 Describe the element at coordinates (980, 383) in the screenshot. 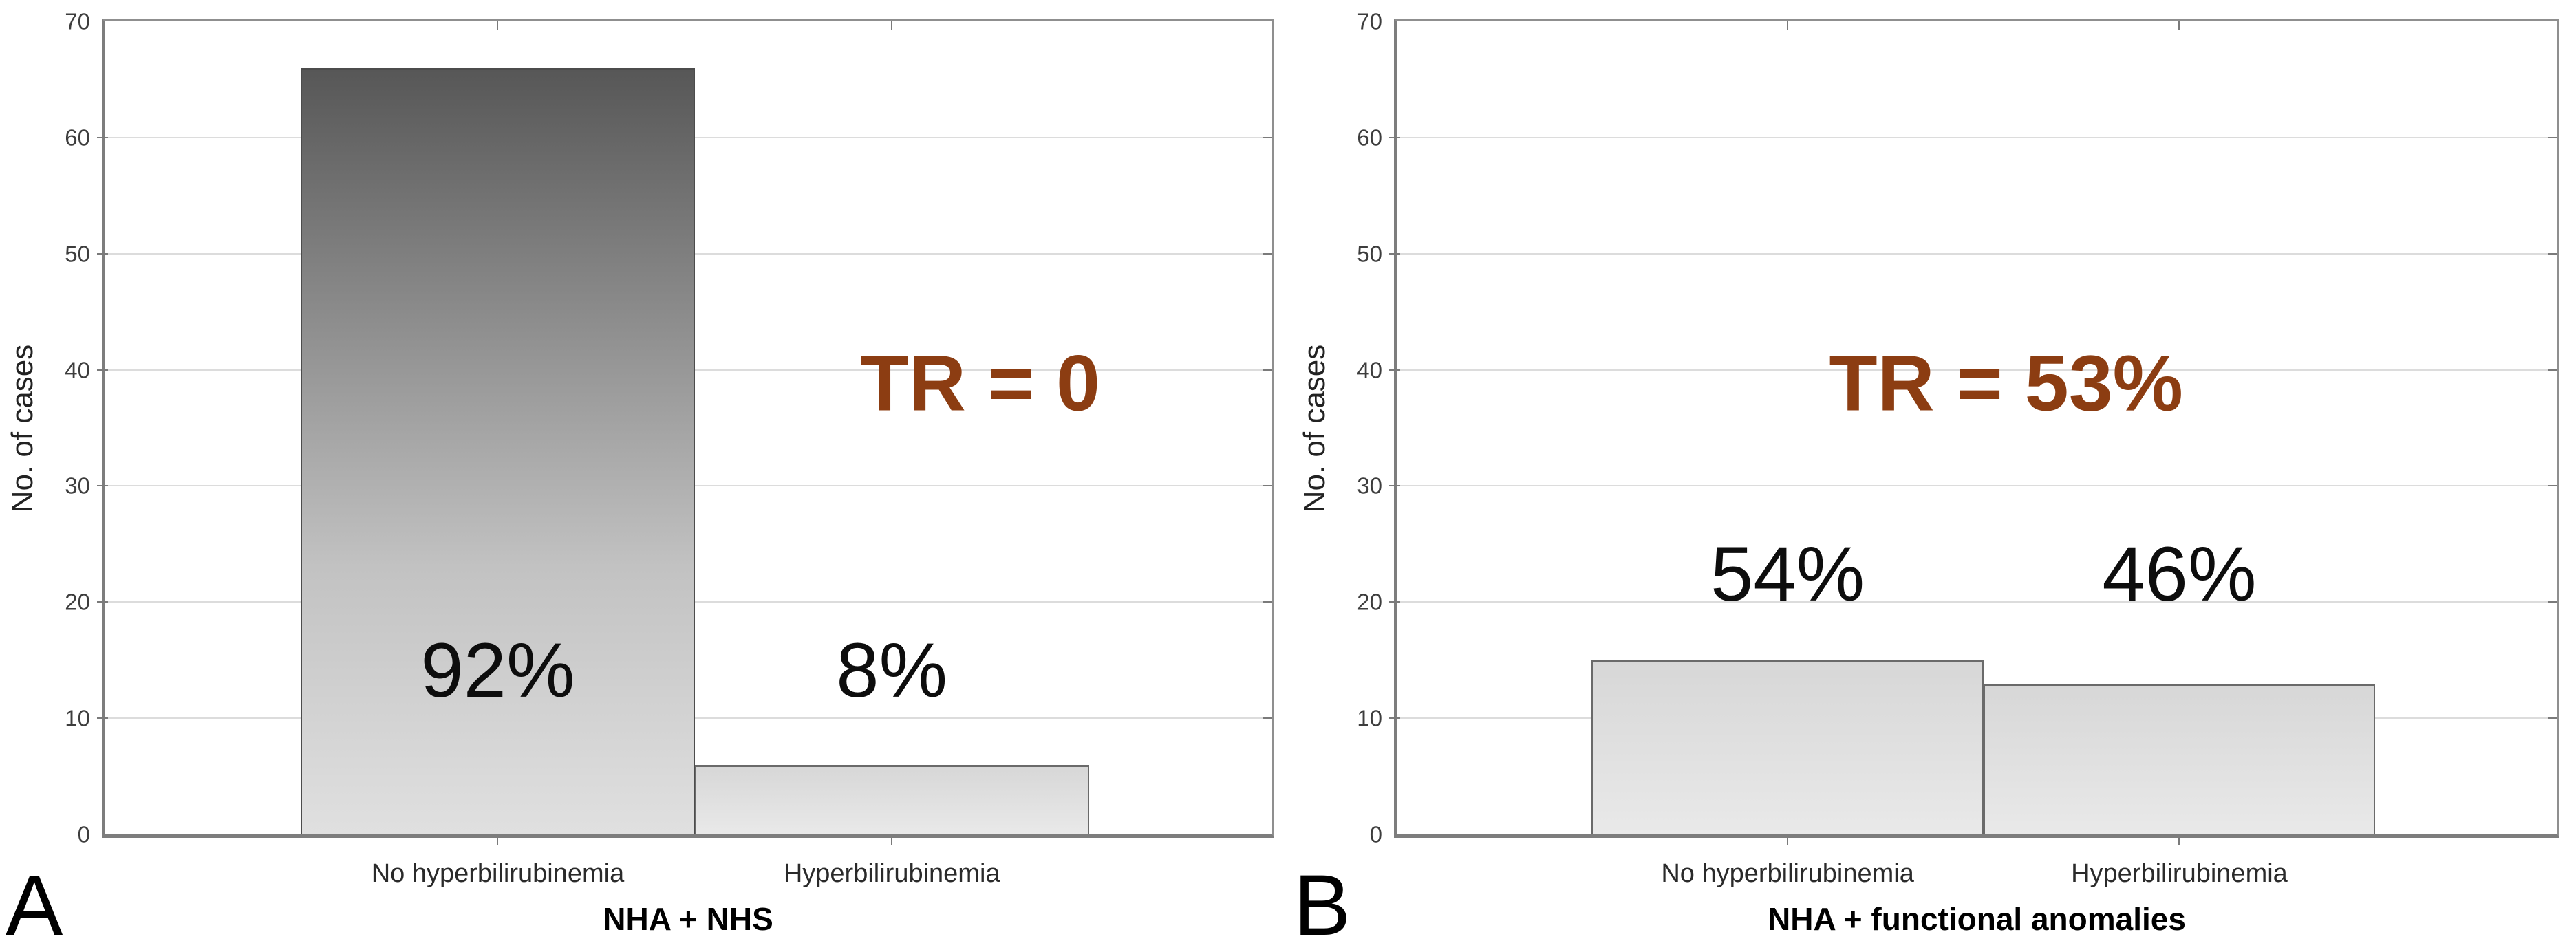

I see `tr-annotation: TR = 0` at that location.